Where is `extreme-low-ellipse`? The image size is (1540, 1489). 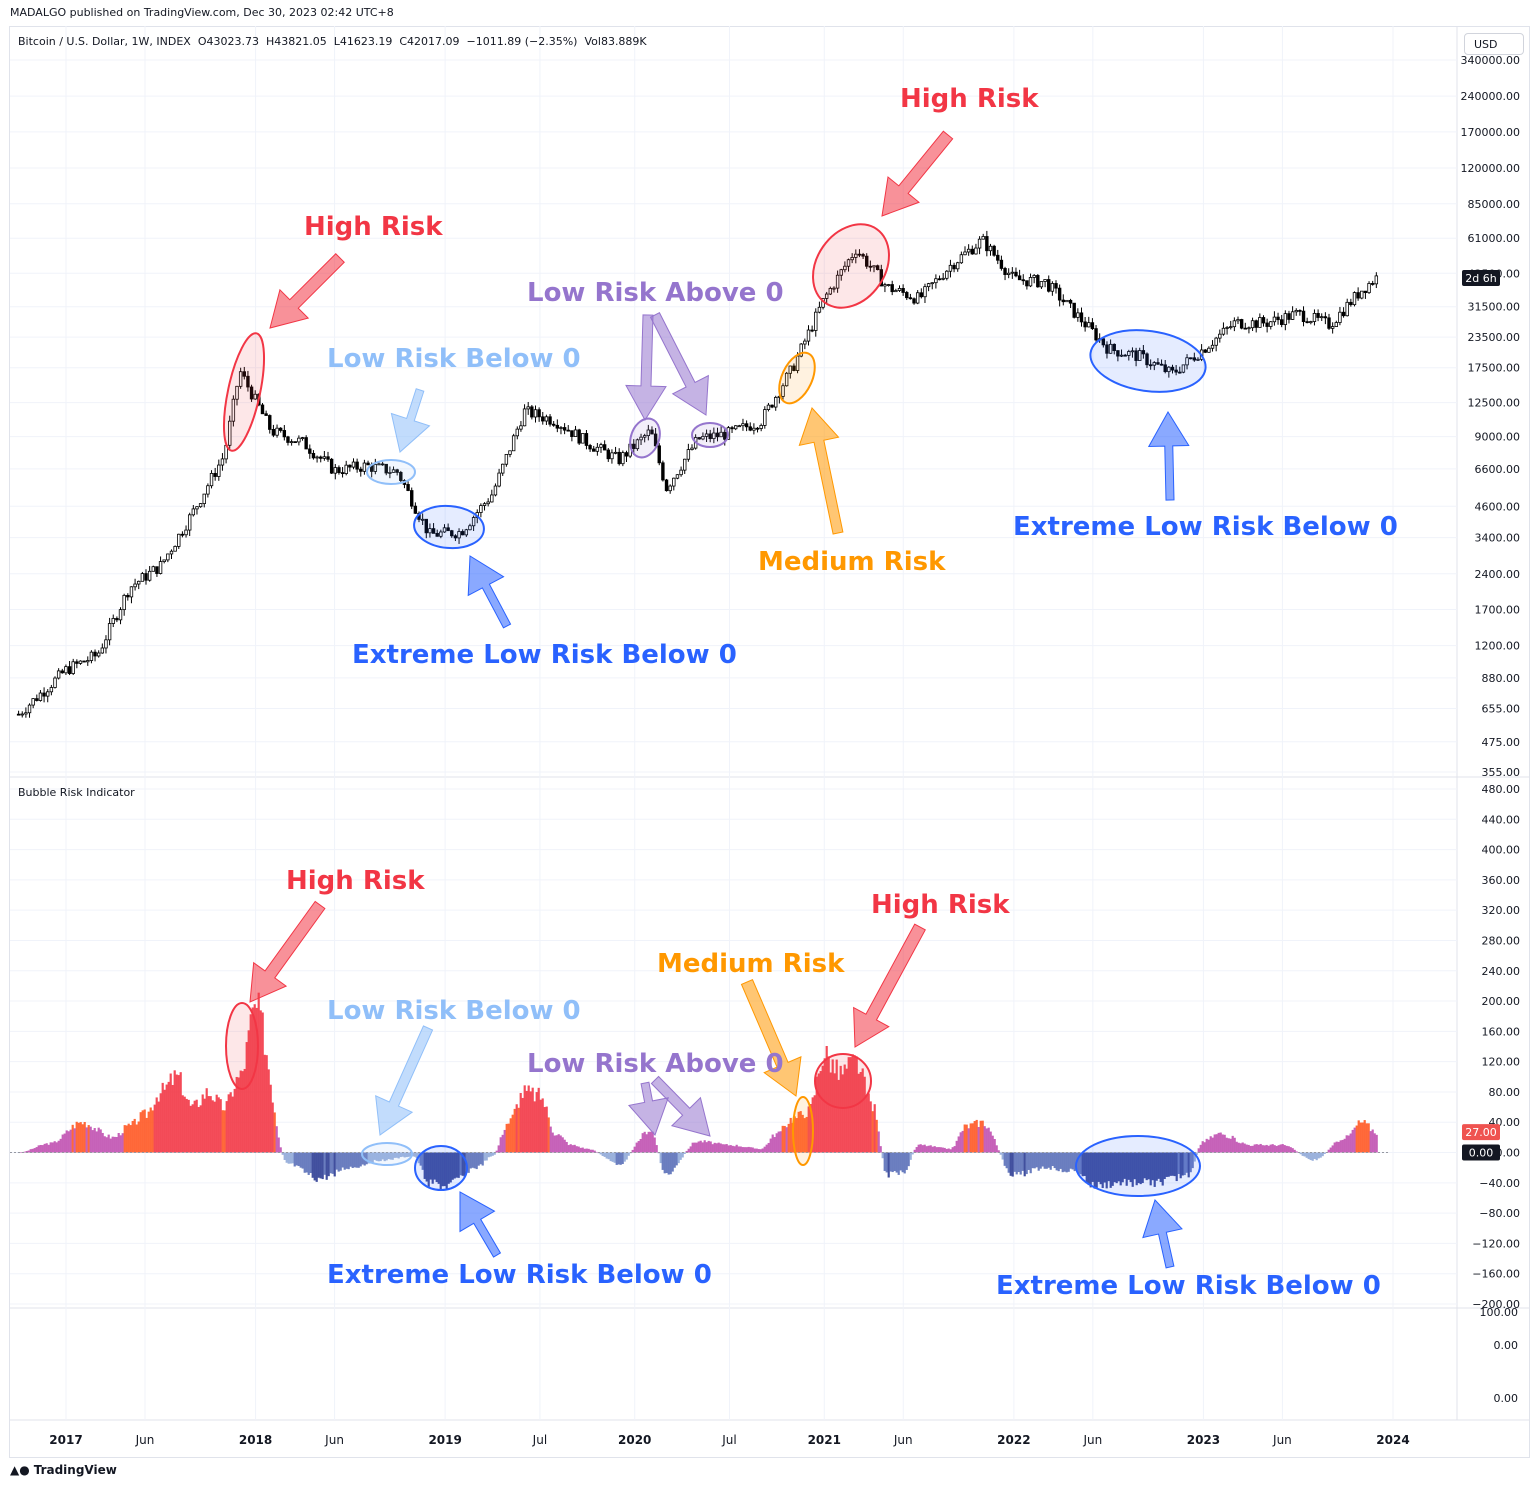 extreme-low-ellipse is located at coordinates (1148, 361).